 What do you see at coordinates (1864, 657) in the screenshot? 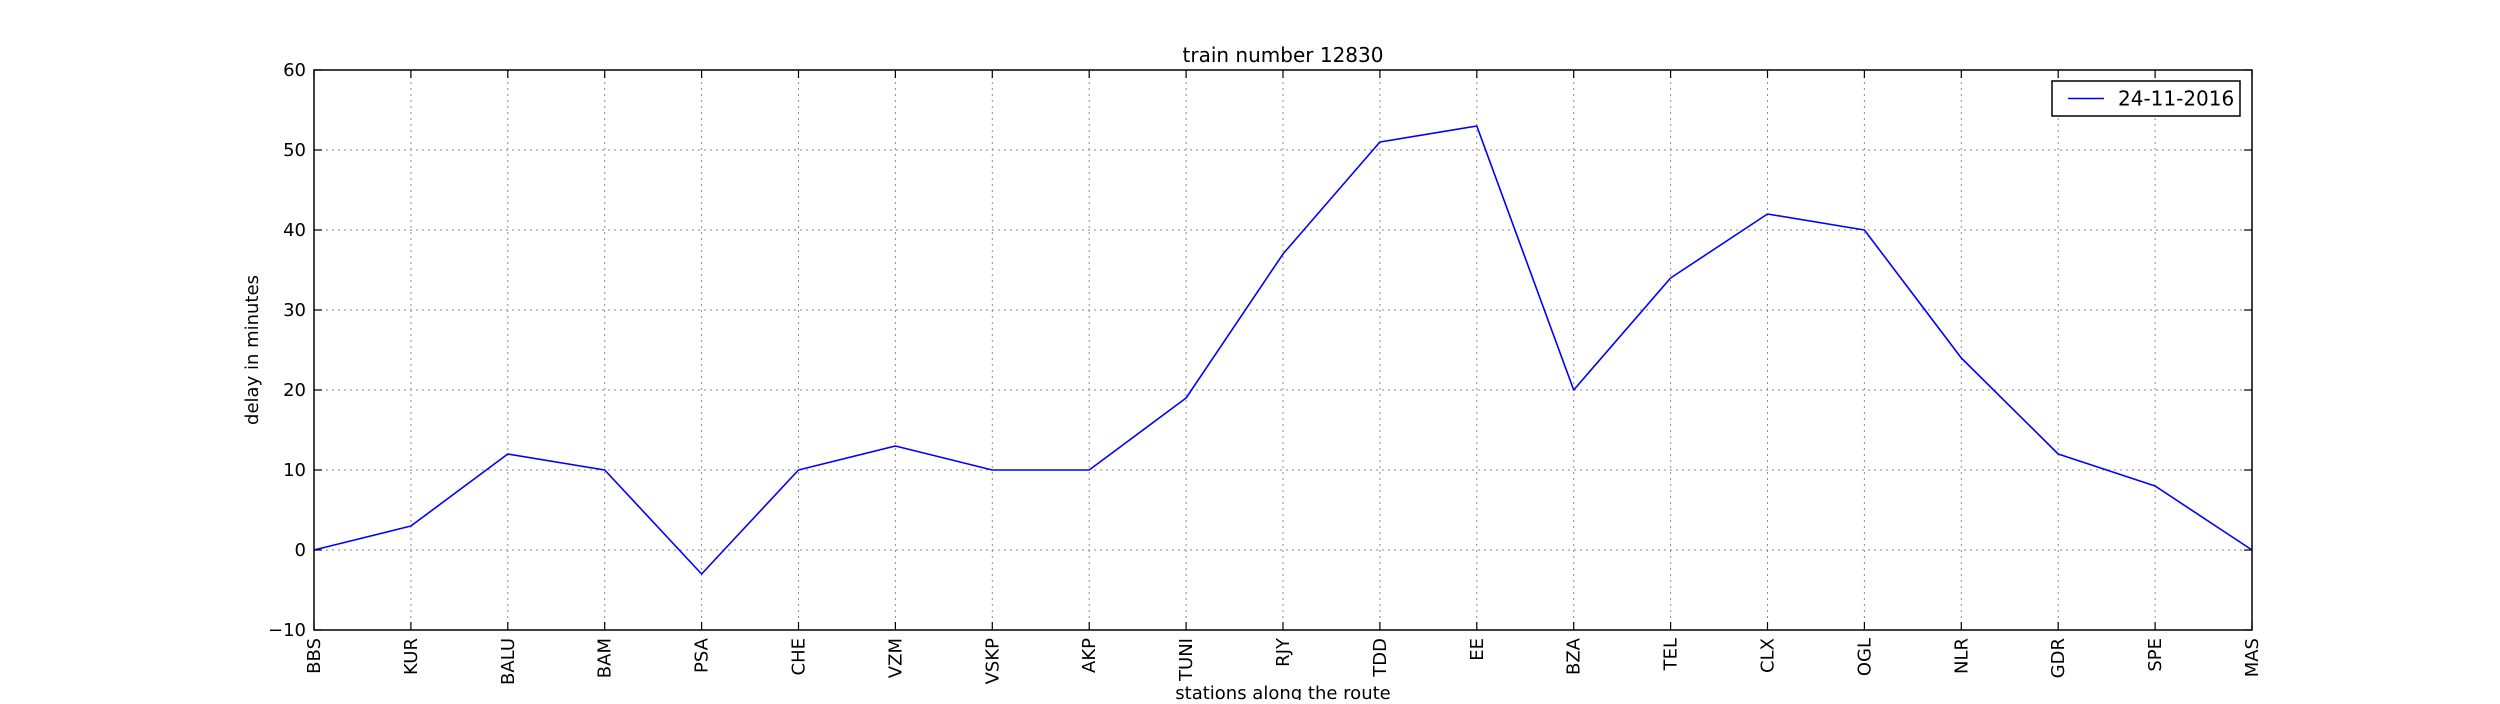
I see `x-tick-label: OGL` at bounding box center [1864, 657].